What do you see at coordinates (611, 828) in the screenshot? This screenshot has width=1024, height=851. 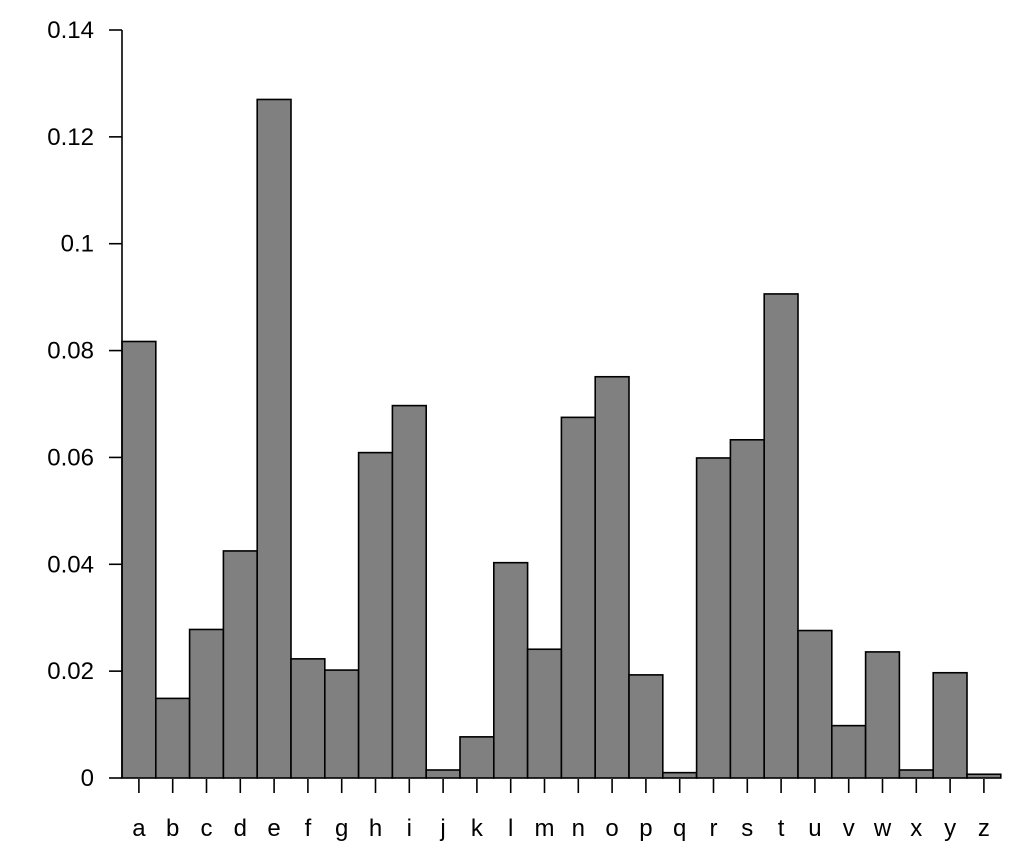 I see `x-tick-label-o: o` at bounding box center [611, 828].